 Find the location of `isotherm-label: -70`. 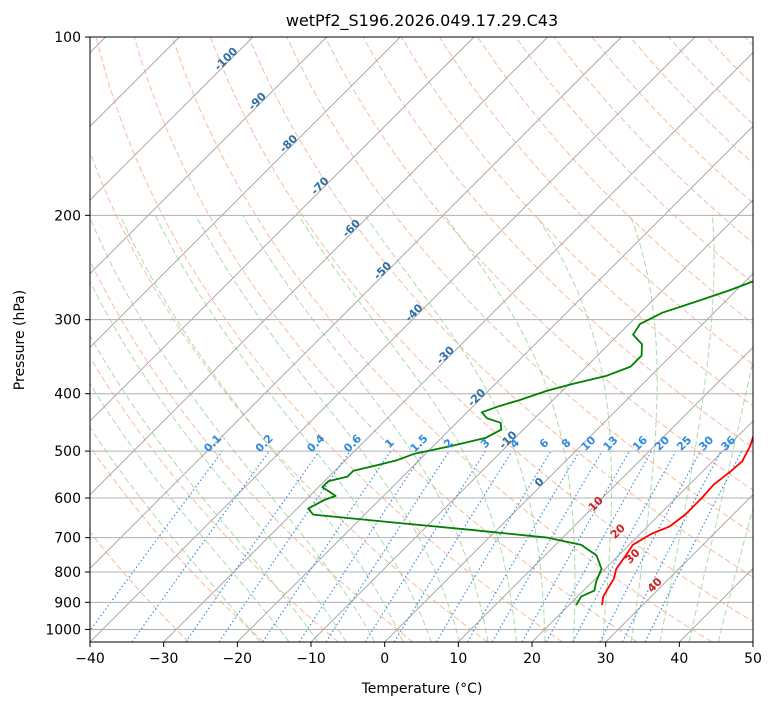

isotherm-label: -70 is located at coordinates (319, 185).